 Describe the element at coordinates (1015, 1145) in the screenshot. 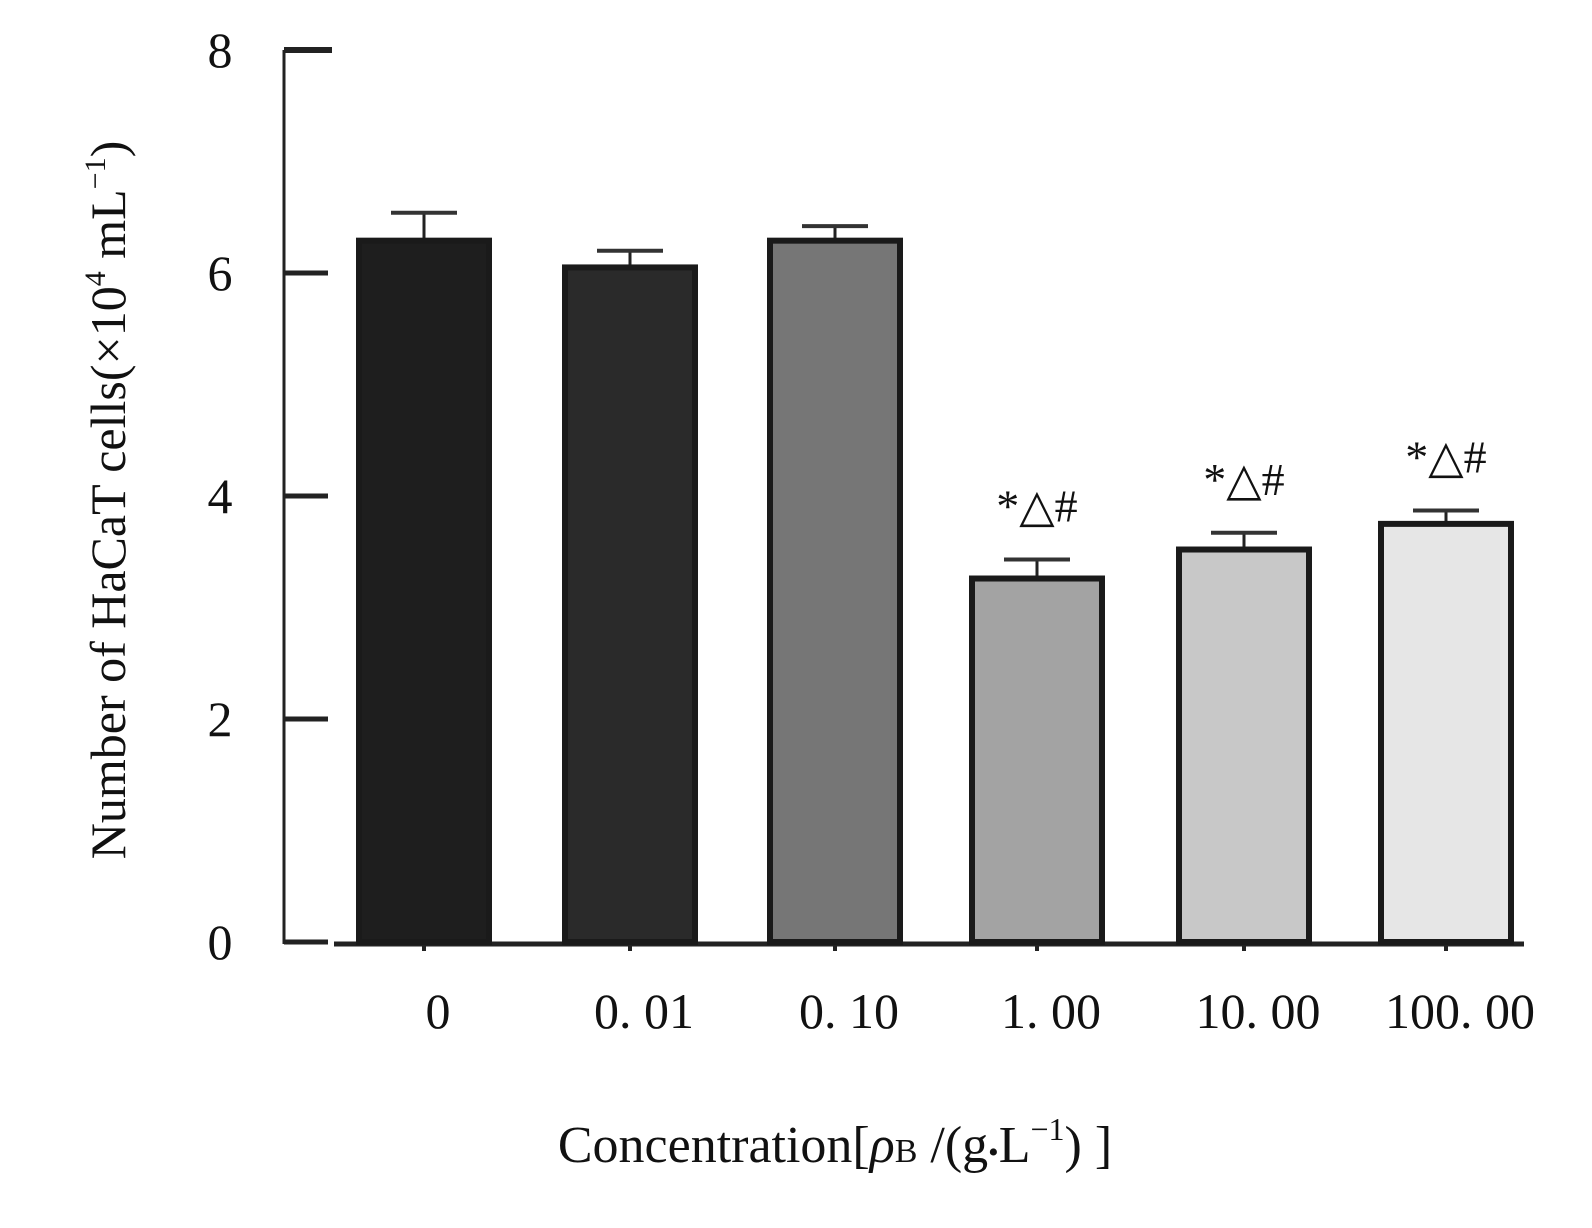

I see `x-axis-label-unit: L` at that location.